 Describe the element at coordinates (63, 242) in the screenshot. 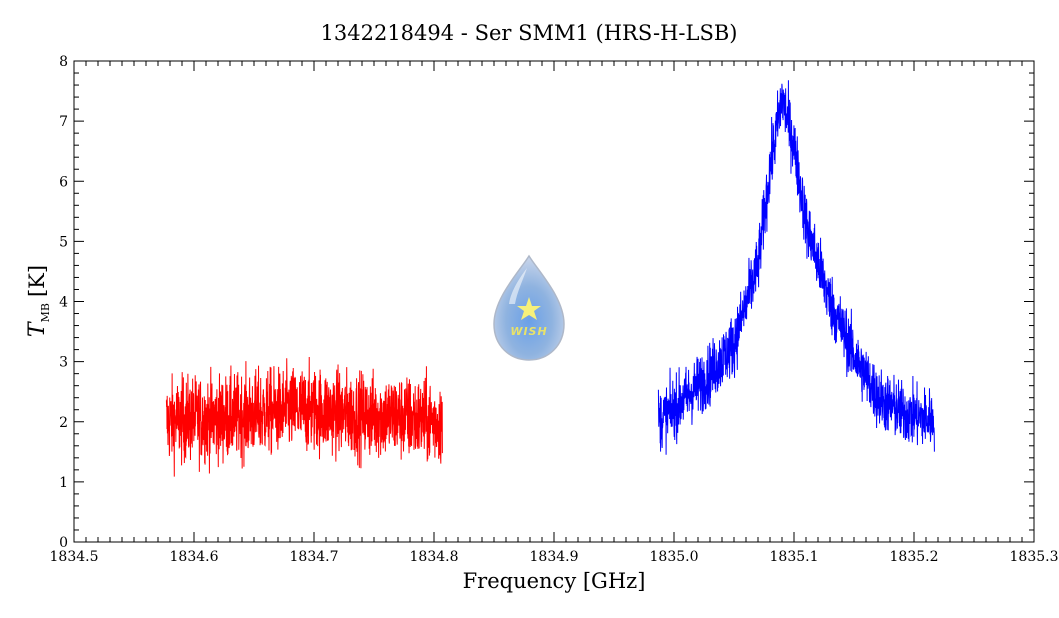

I see `y-tick-label: 5` at that location.